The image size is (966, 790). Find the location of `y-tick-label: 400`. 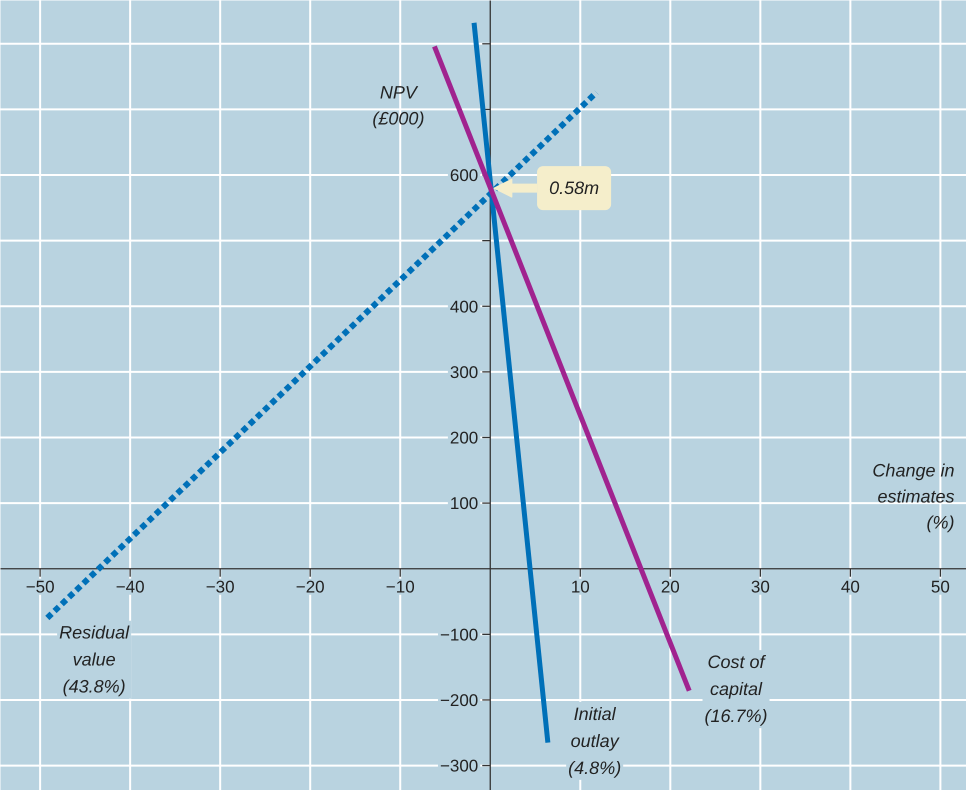

y-tick-label: 400 is located at coordinates (464, 306).